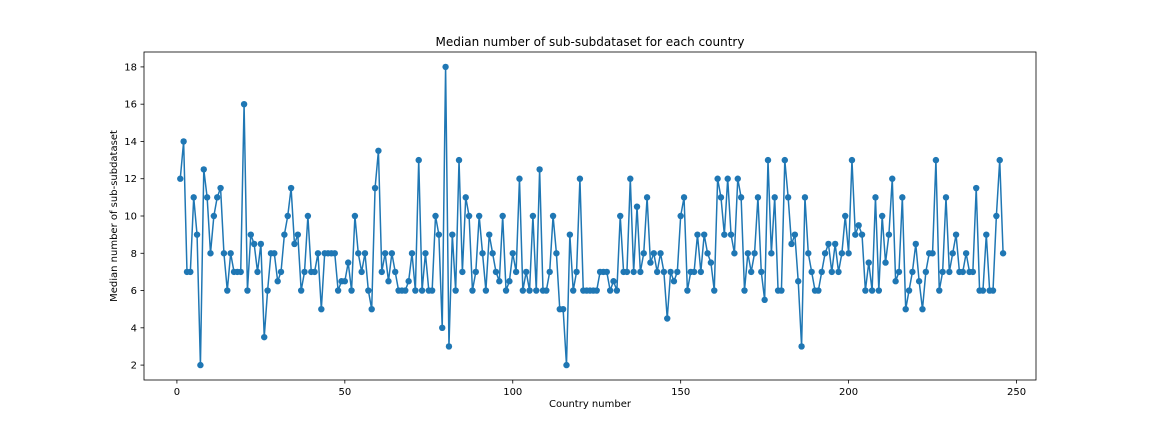  What do you see at coordinates (114, 216) in the screenshot?
I see `y-axis-label: Median number of sub-subdataset` at bounding box center [114, 216].